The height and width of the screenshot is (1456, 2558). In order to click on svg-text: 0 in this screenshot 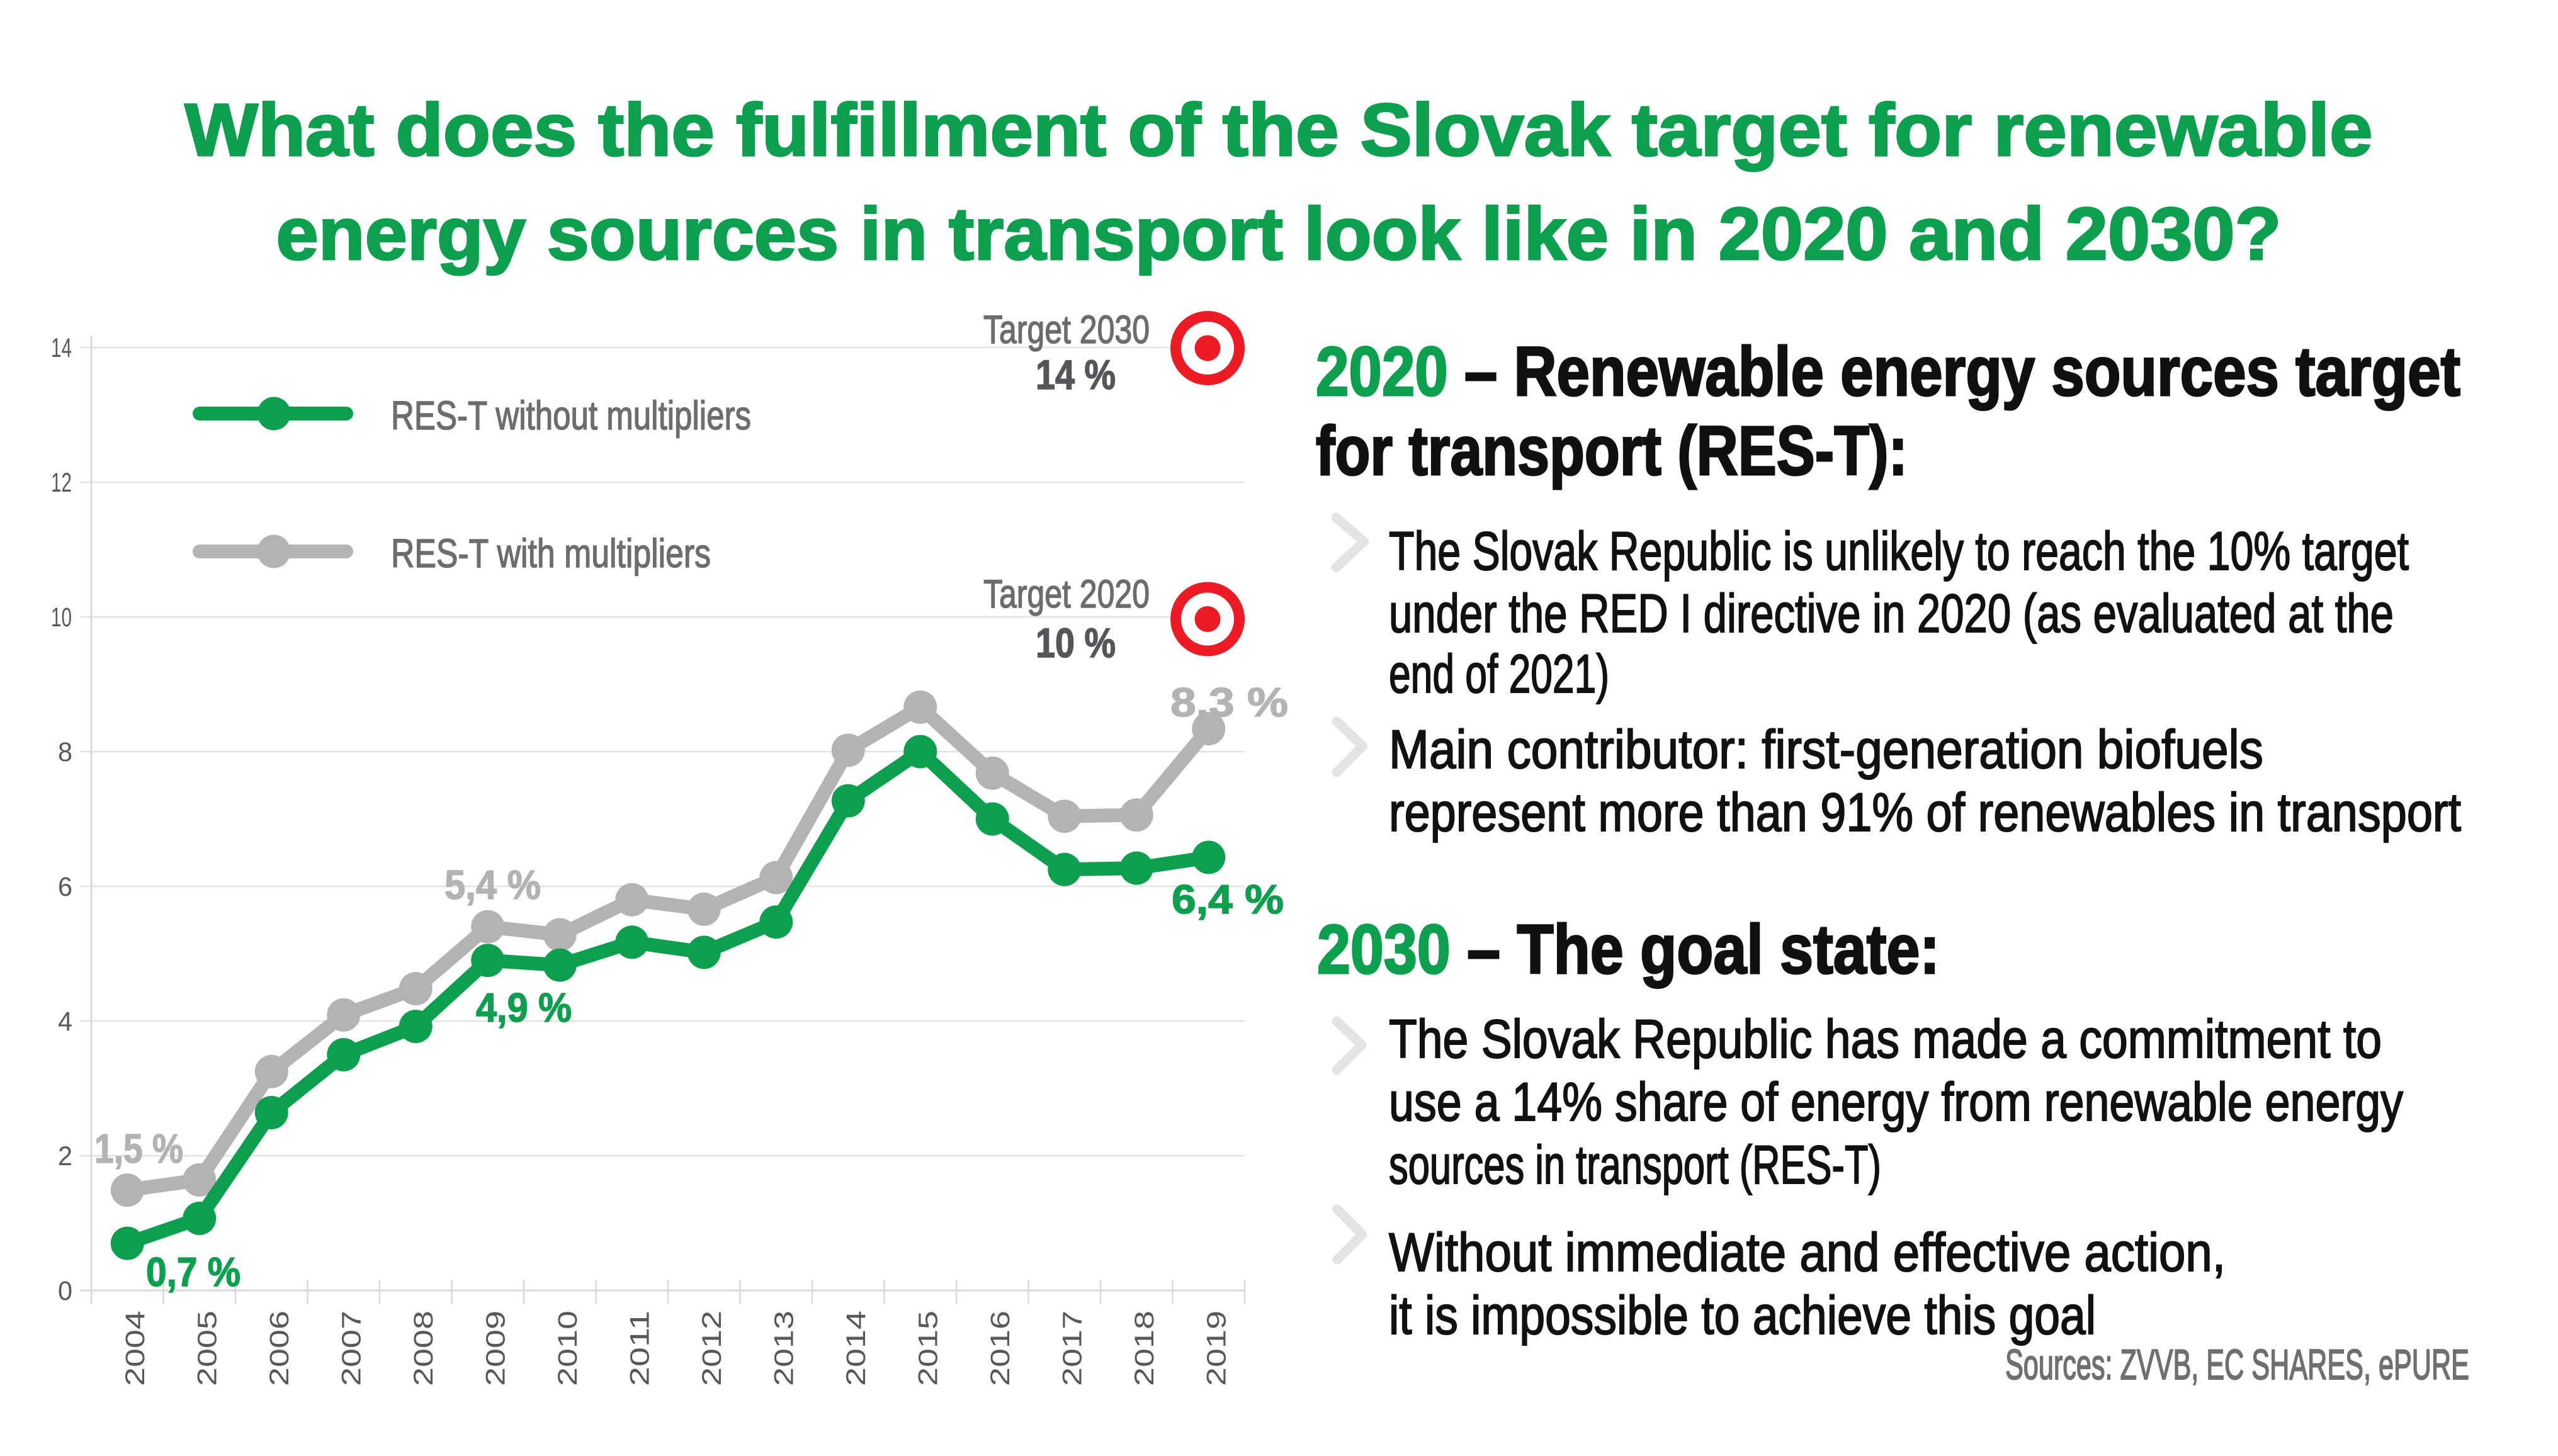, I will do `click(65, 1291)`.